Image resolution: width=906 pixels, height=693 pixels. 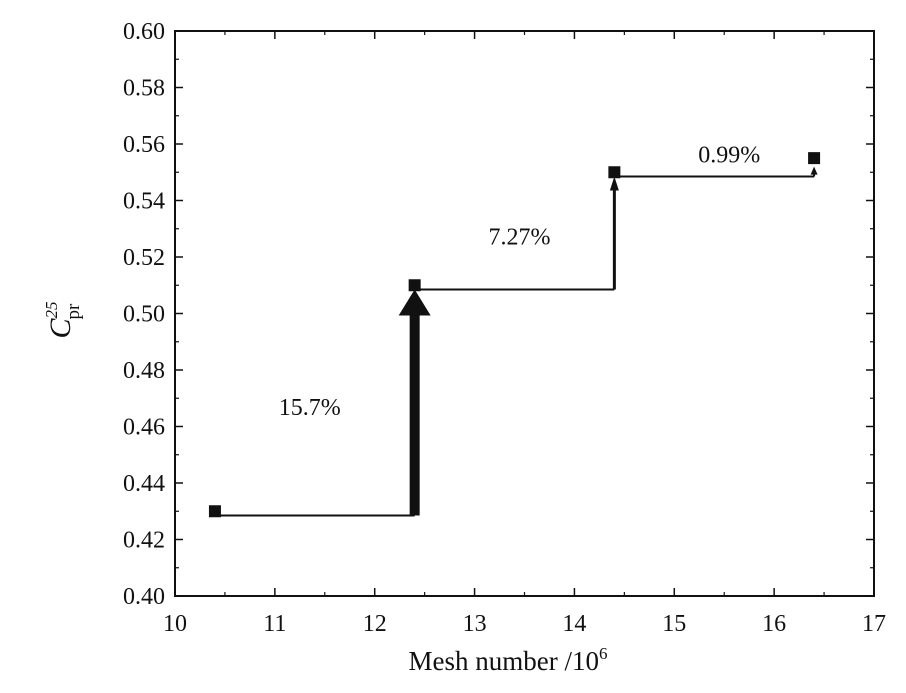 What do you see at coordinates (310, 408) in the screenshot?
I see `percent-annotation: 15.7%` at bounding box center [310, 408].